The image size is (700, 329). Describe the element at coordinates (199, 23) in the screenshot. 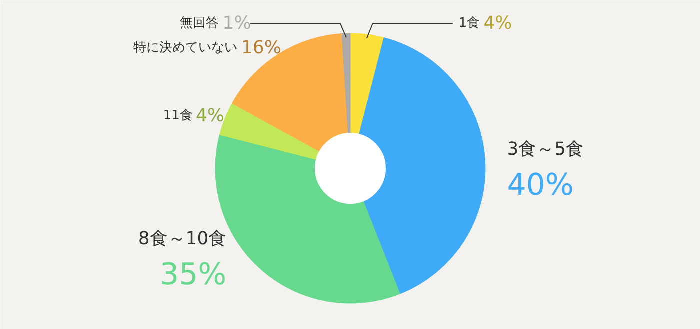

I see `slice-label: 無回答` at that location.